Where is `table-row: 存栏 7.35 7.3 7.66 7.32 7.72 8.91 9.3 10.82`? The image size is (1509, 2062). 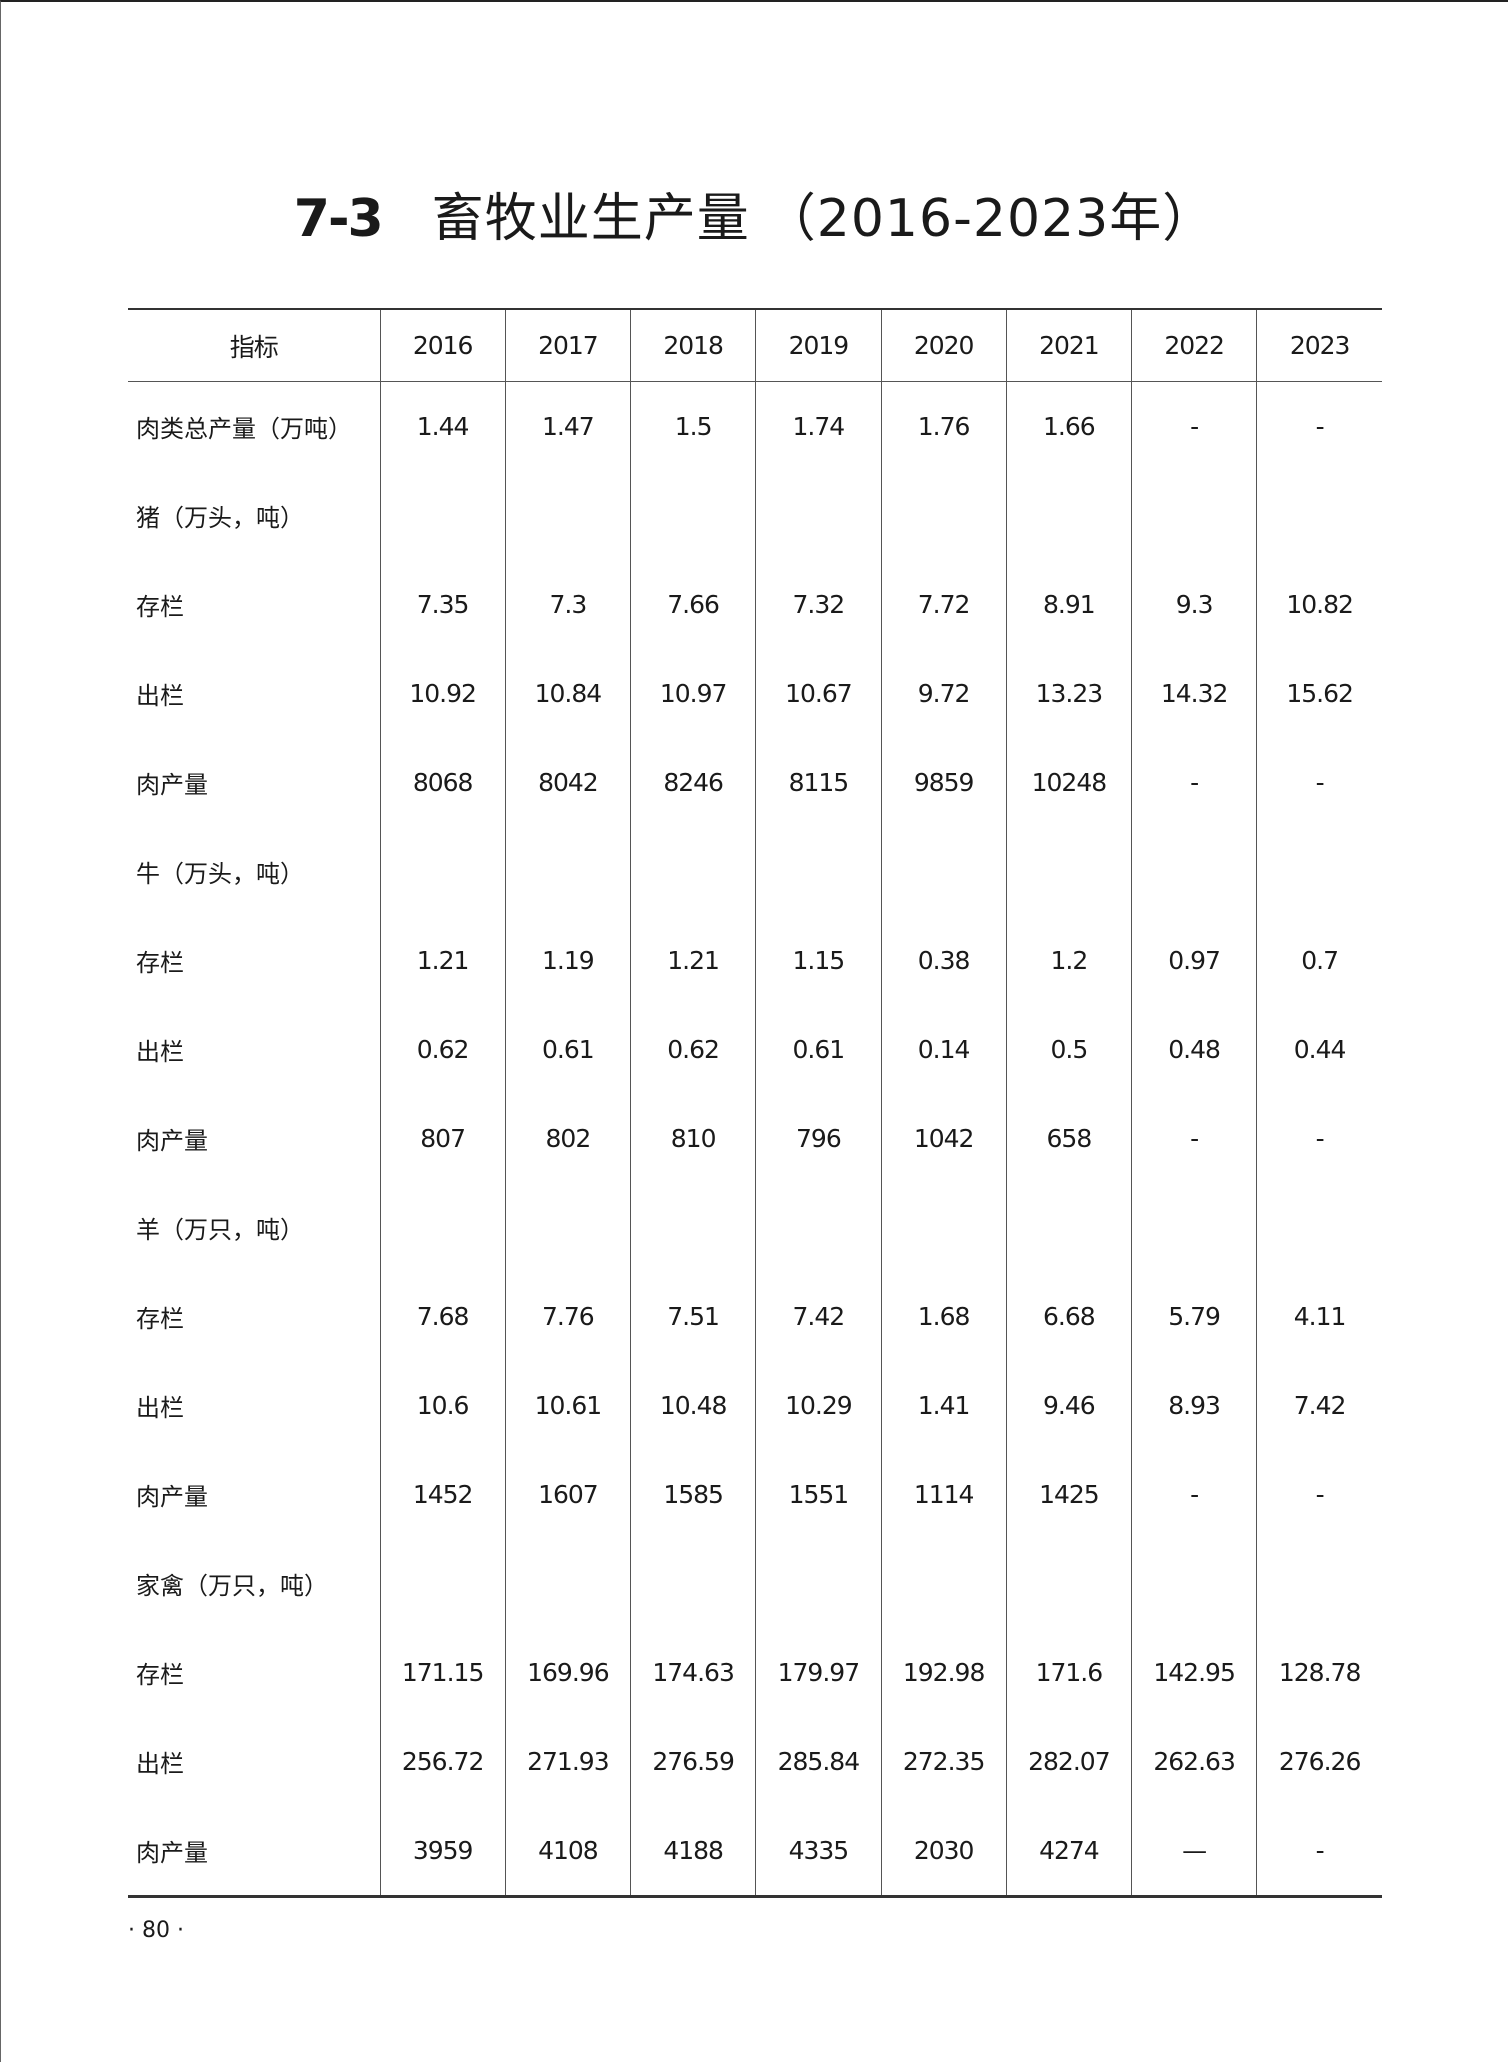 table-row: 存栏 7.35 7.3 7.66 7.32 7.72 8.91 9.3 10.82 is located at coordinates (755, 604).